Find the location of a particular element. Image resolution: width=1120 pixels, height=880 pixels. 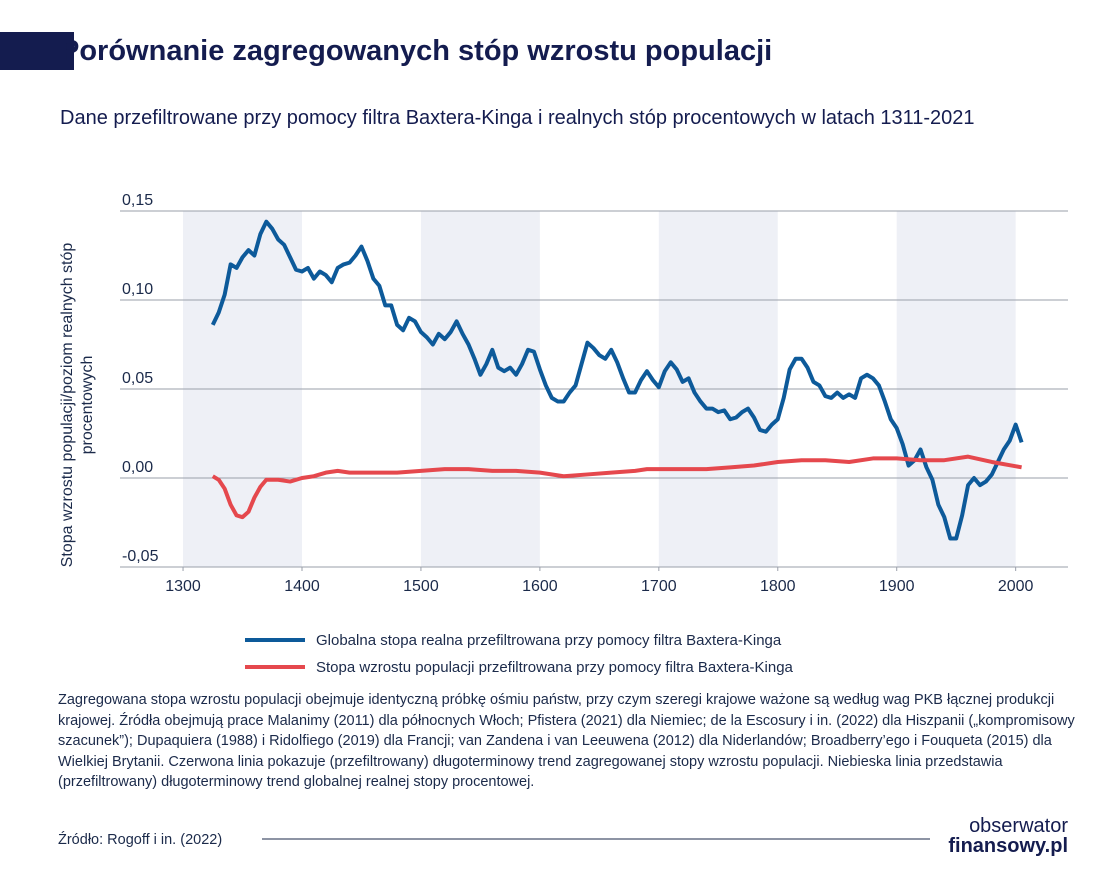

x-tick-label: 1400 is located at coordinates (302, 586).